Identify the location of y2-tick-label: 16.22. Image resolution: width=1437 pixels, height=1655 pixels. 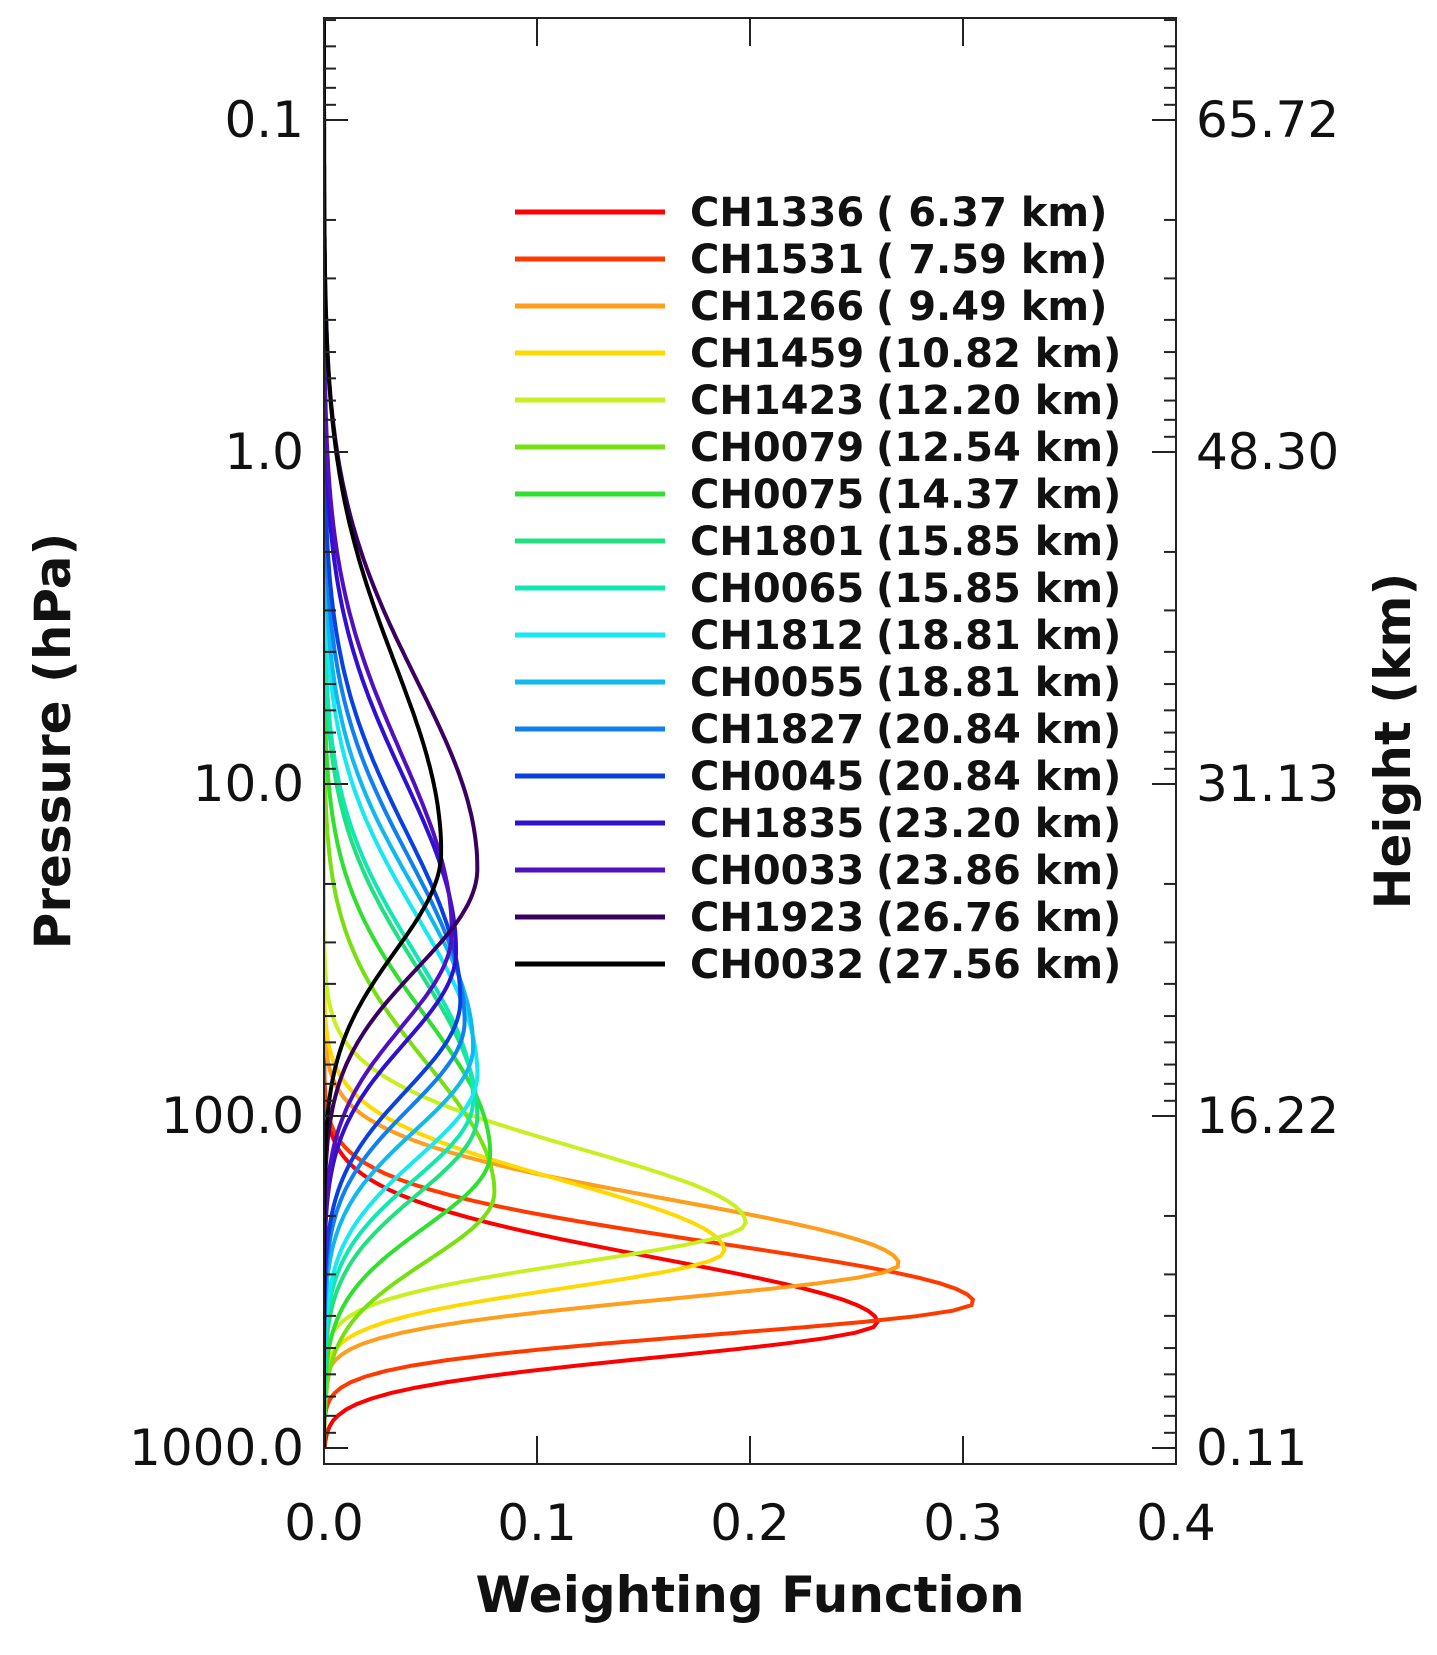
(1267, 1116).